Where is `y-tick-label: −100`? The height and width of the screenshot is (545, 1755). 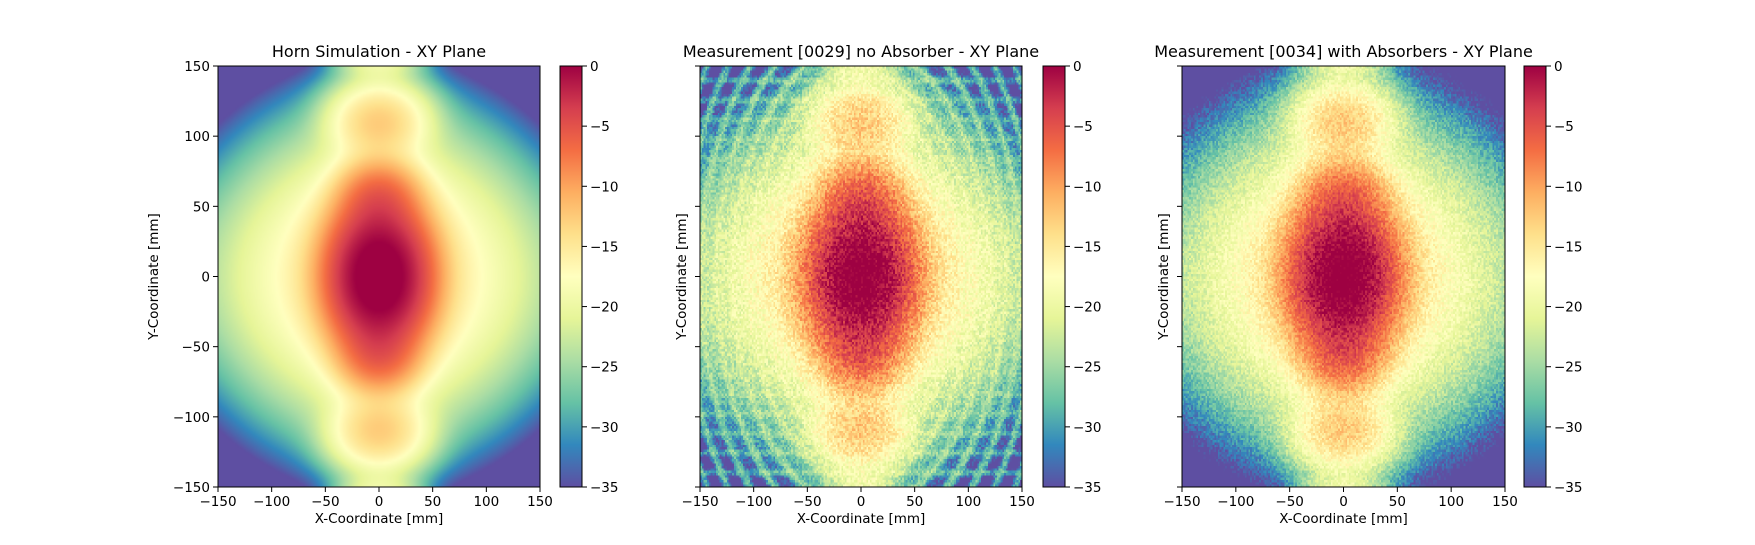
y-tick-label: −100 is located at coordinates (191, 418).